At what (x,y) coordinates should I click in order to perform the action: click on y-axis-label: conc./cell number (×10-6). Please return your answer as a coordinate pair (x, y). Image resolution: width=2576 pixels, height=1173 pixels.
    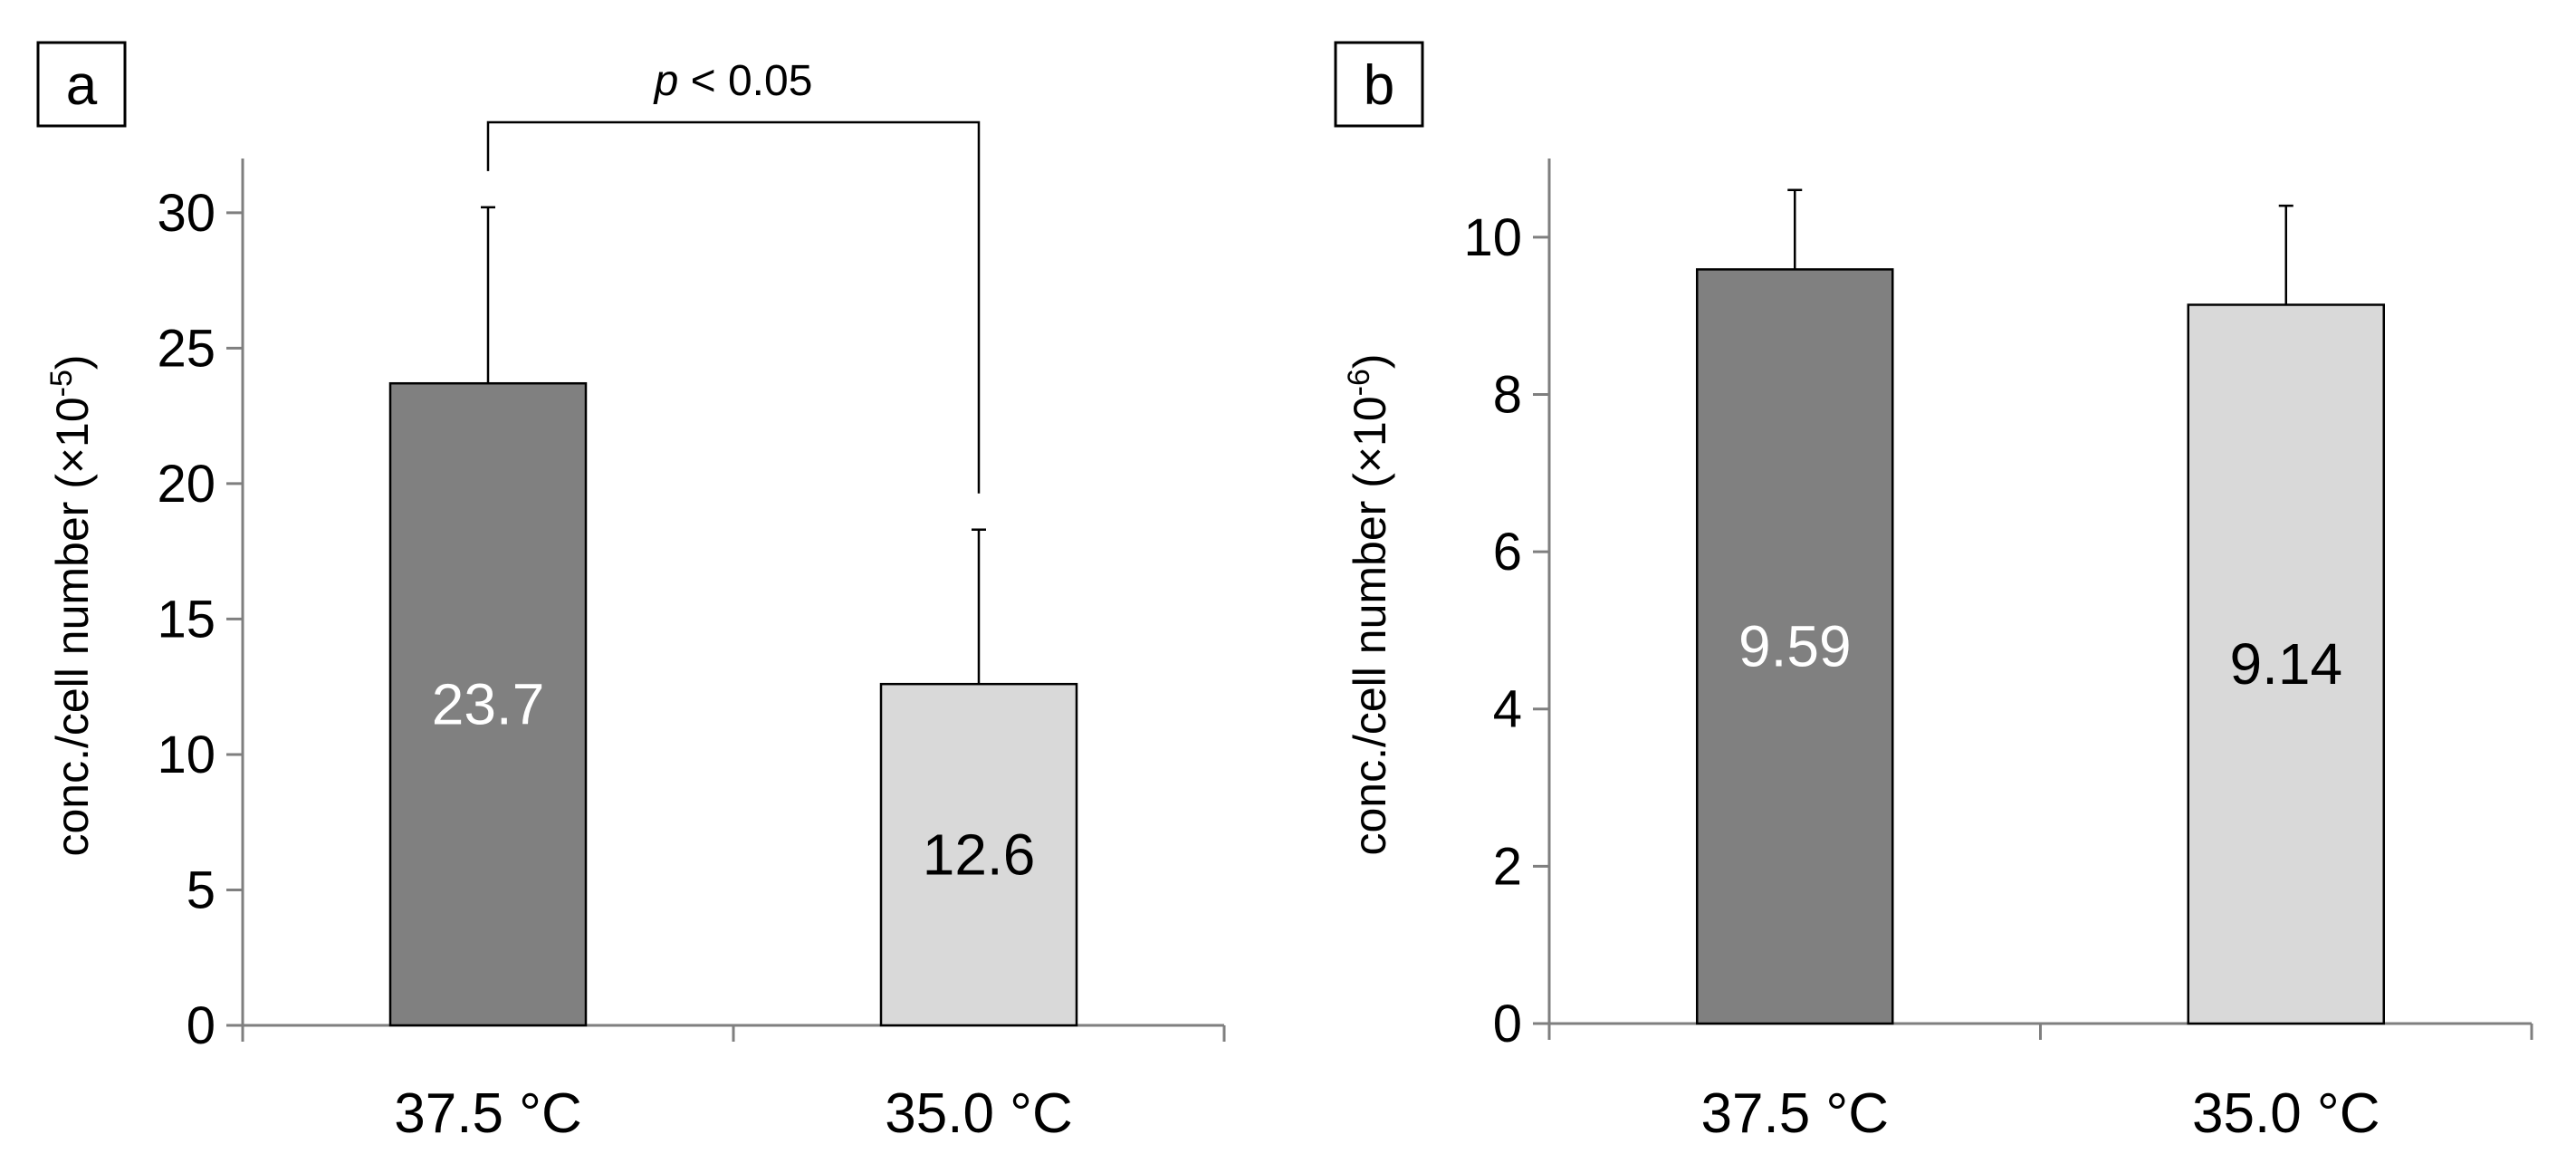
    Looking at the image, I should click on (1368, 604).